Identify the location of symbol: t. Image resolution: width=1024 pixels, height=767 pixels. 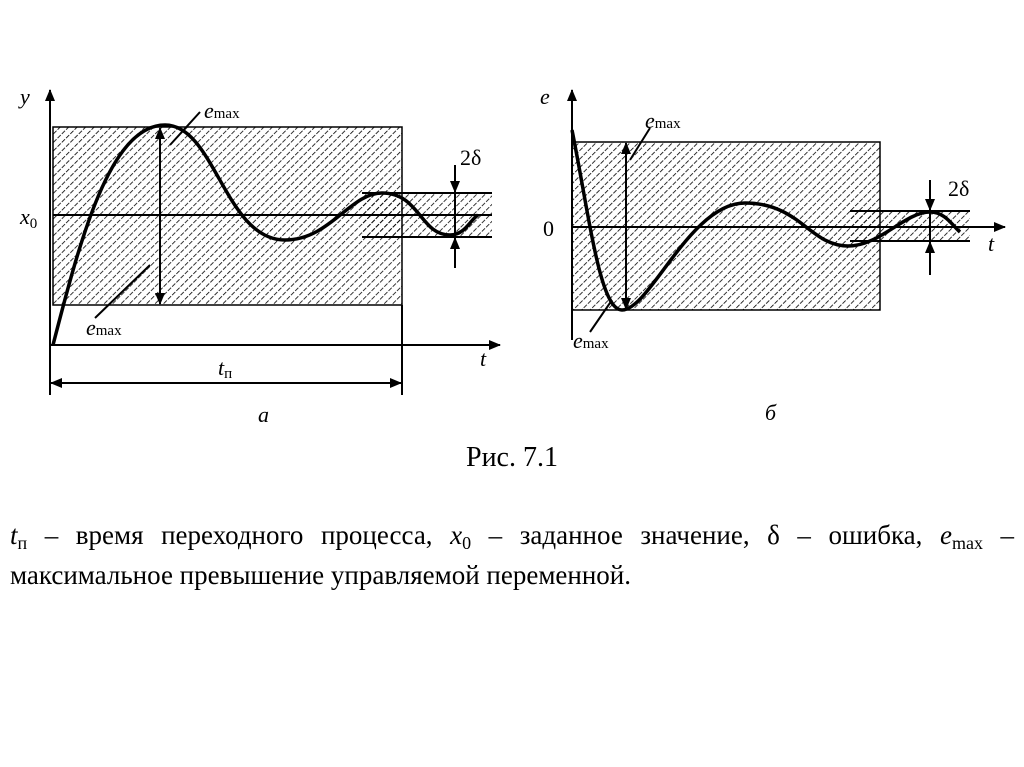
(14, 535).